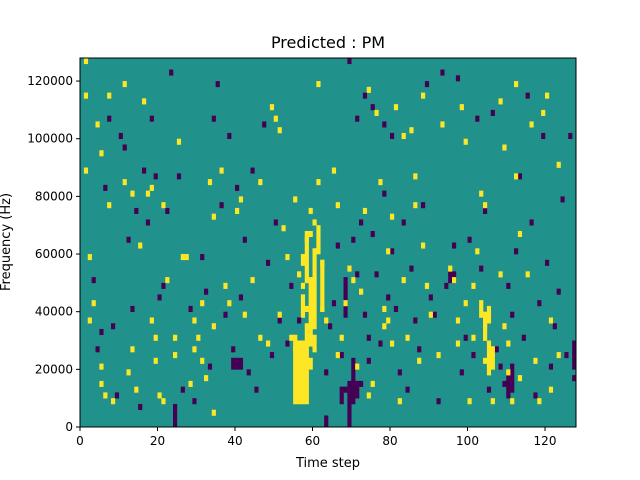  I want to click on x-tick-label: 120, so click(545, 441).